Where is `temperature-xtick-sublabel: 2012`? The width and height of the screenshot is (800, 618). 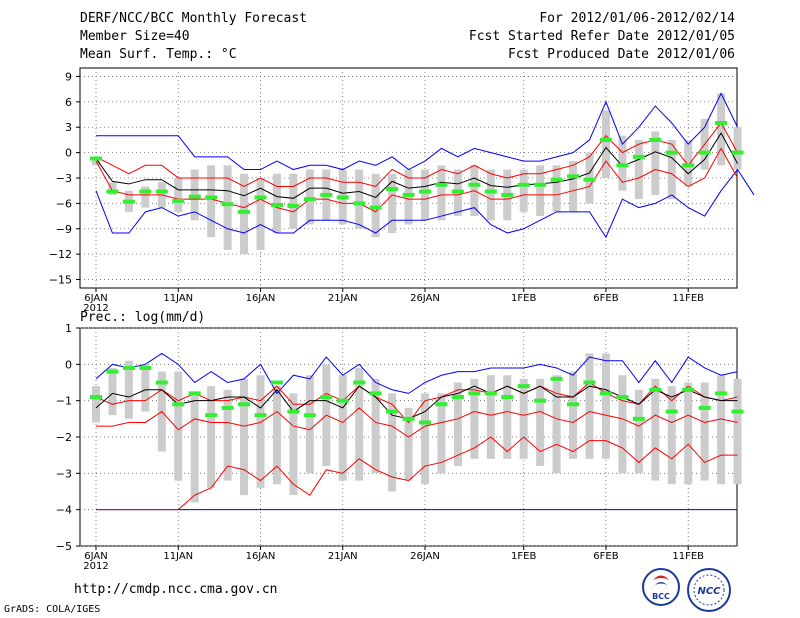 temperature-xtick-sublabel: 2012 is located at coordinates (95, 308).